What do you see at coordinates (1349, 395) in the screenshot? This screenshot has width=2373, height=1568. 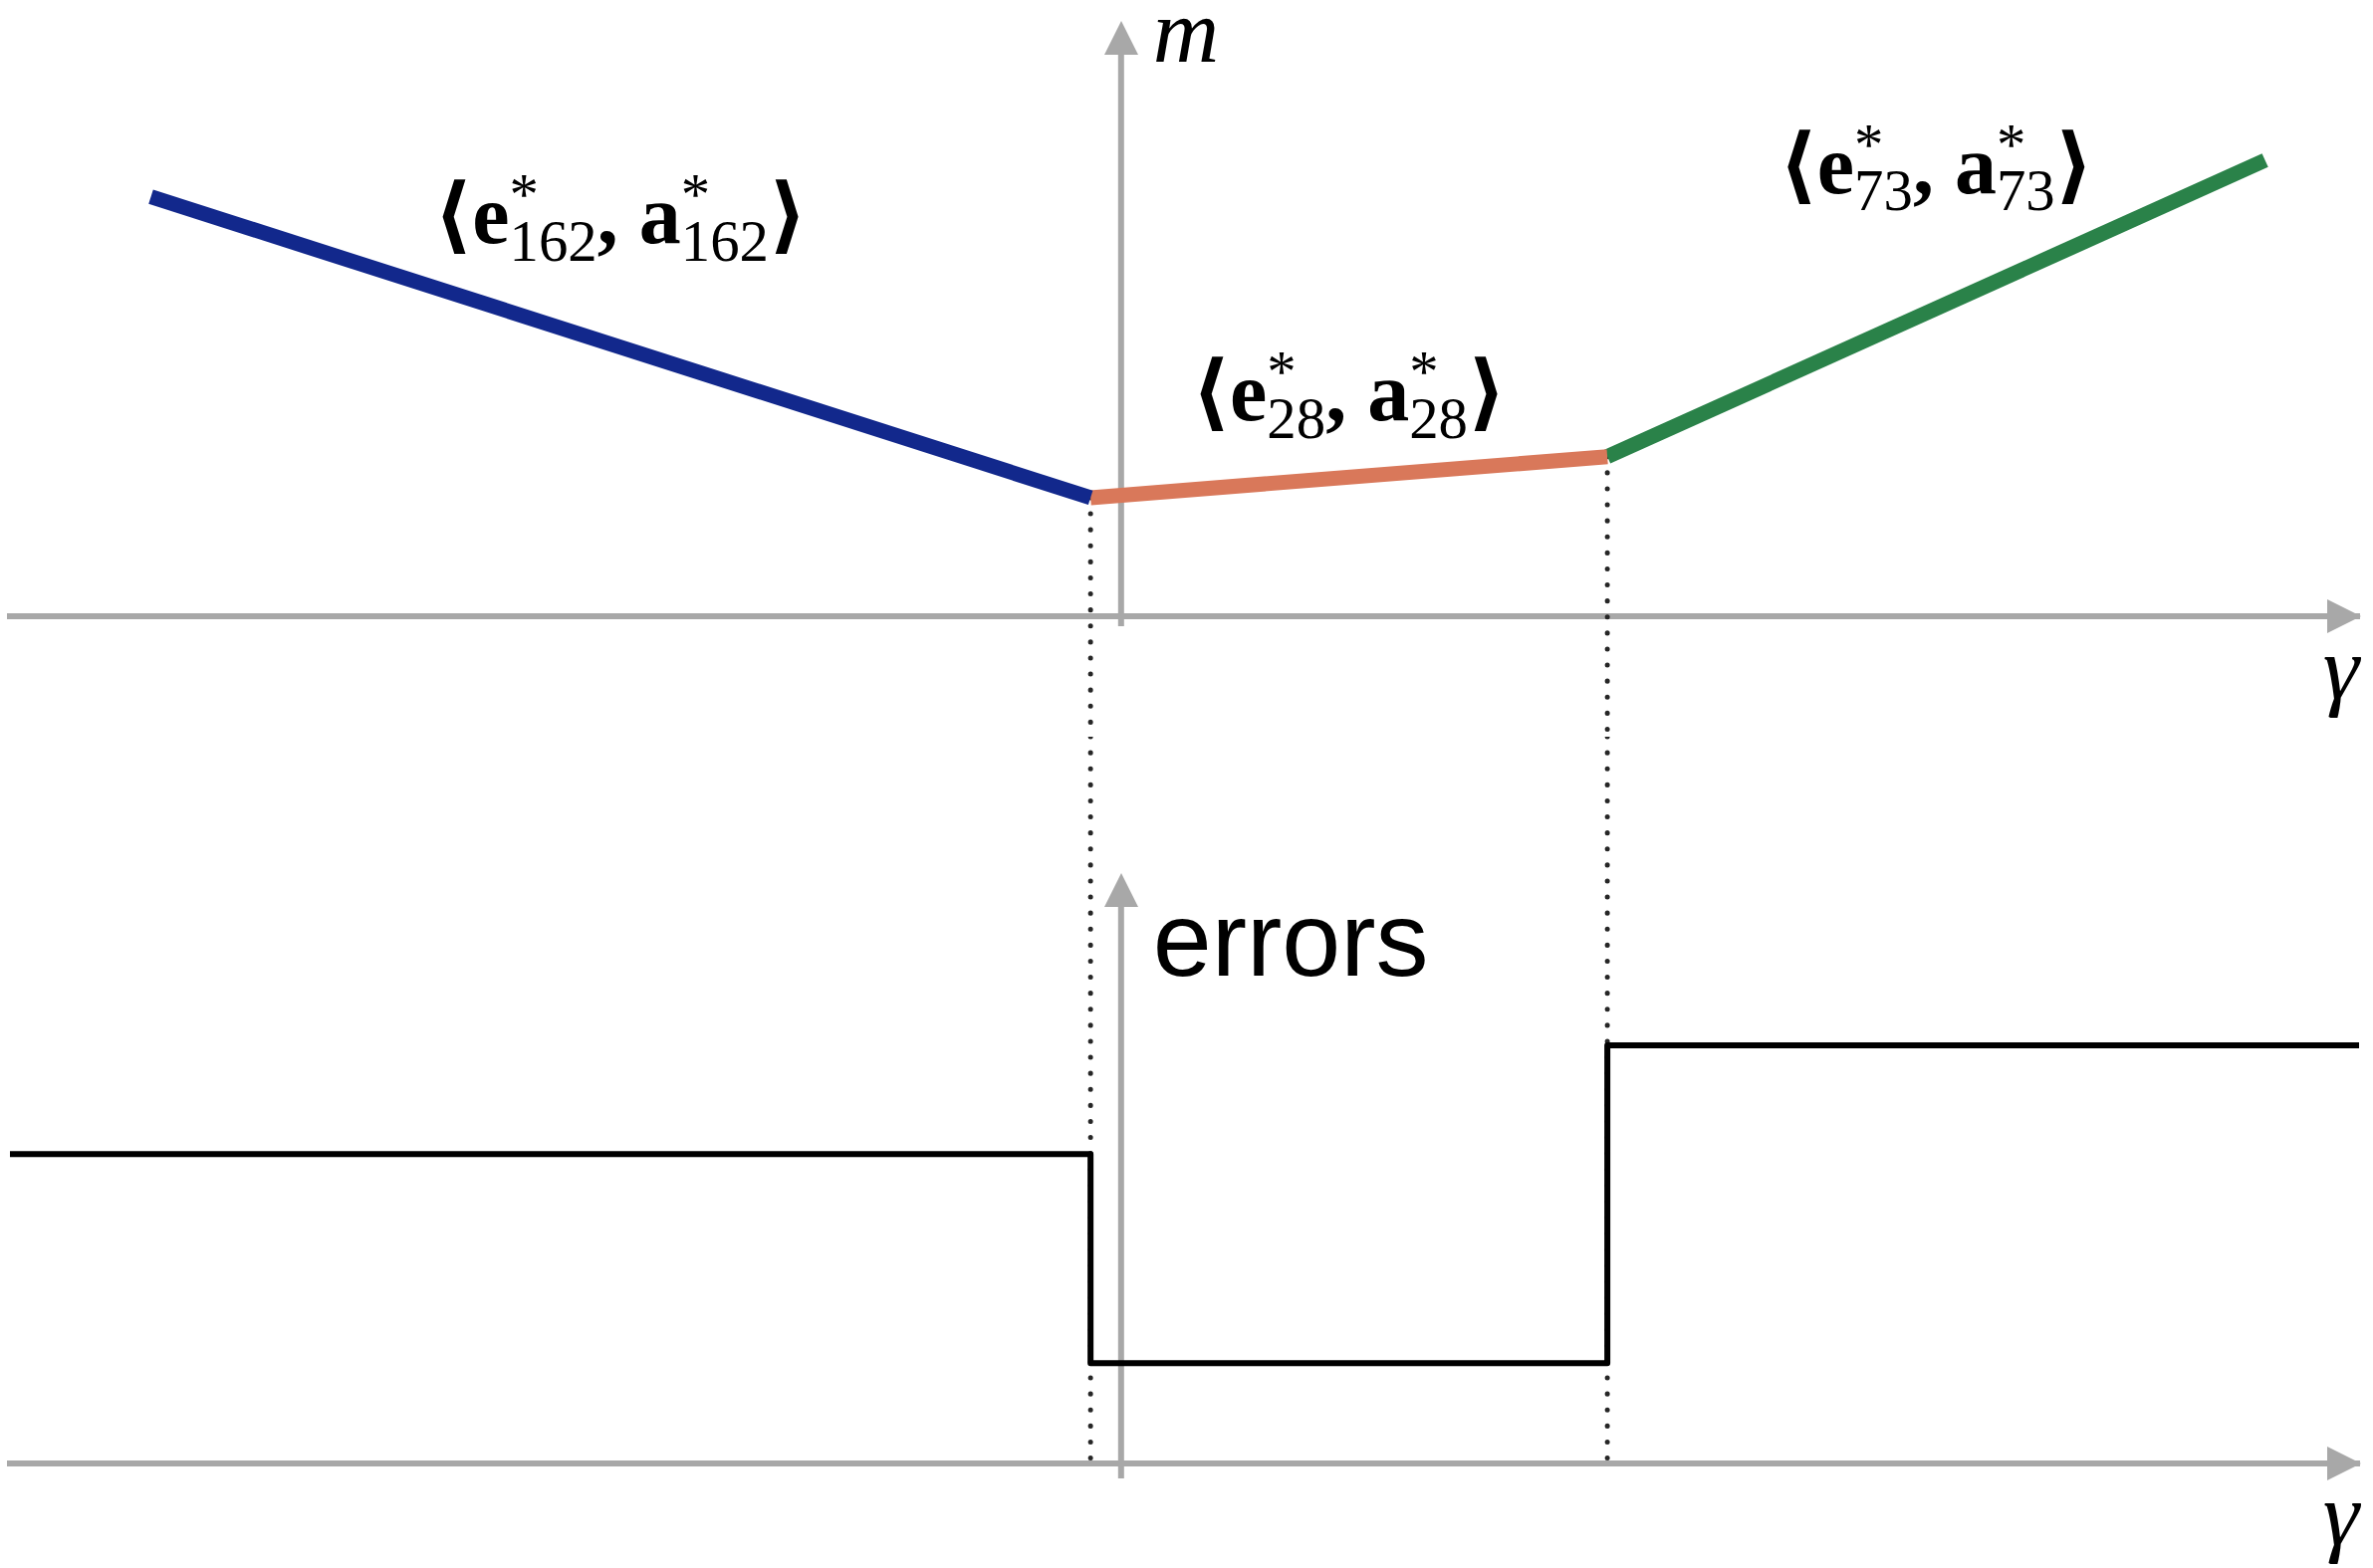 I see `series-label: ⟨e$^{*}$$_{28}$, a$^{*}$$_{28}$⟩` at bounding box center [1349, 395].